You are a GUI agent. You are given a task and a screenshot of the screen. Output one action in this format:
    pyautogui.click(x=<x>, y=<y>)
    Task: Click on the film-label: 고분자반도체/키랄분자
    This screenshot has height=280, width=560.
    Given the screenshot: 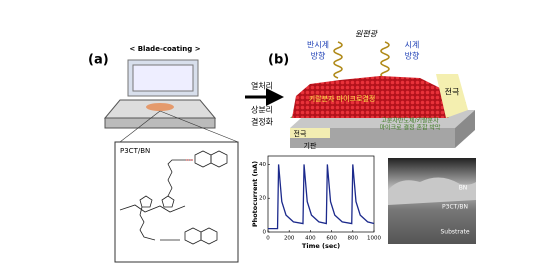 What is the action you would take?
    pyautogui.click(x=410, y=121)
    